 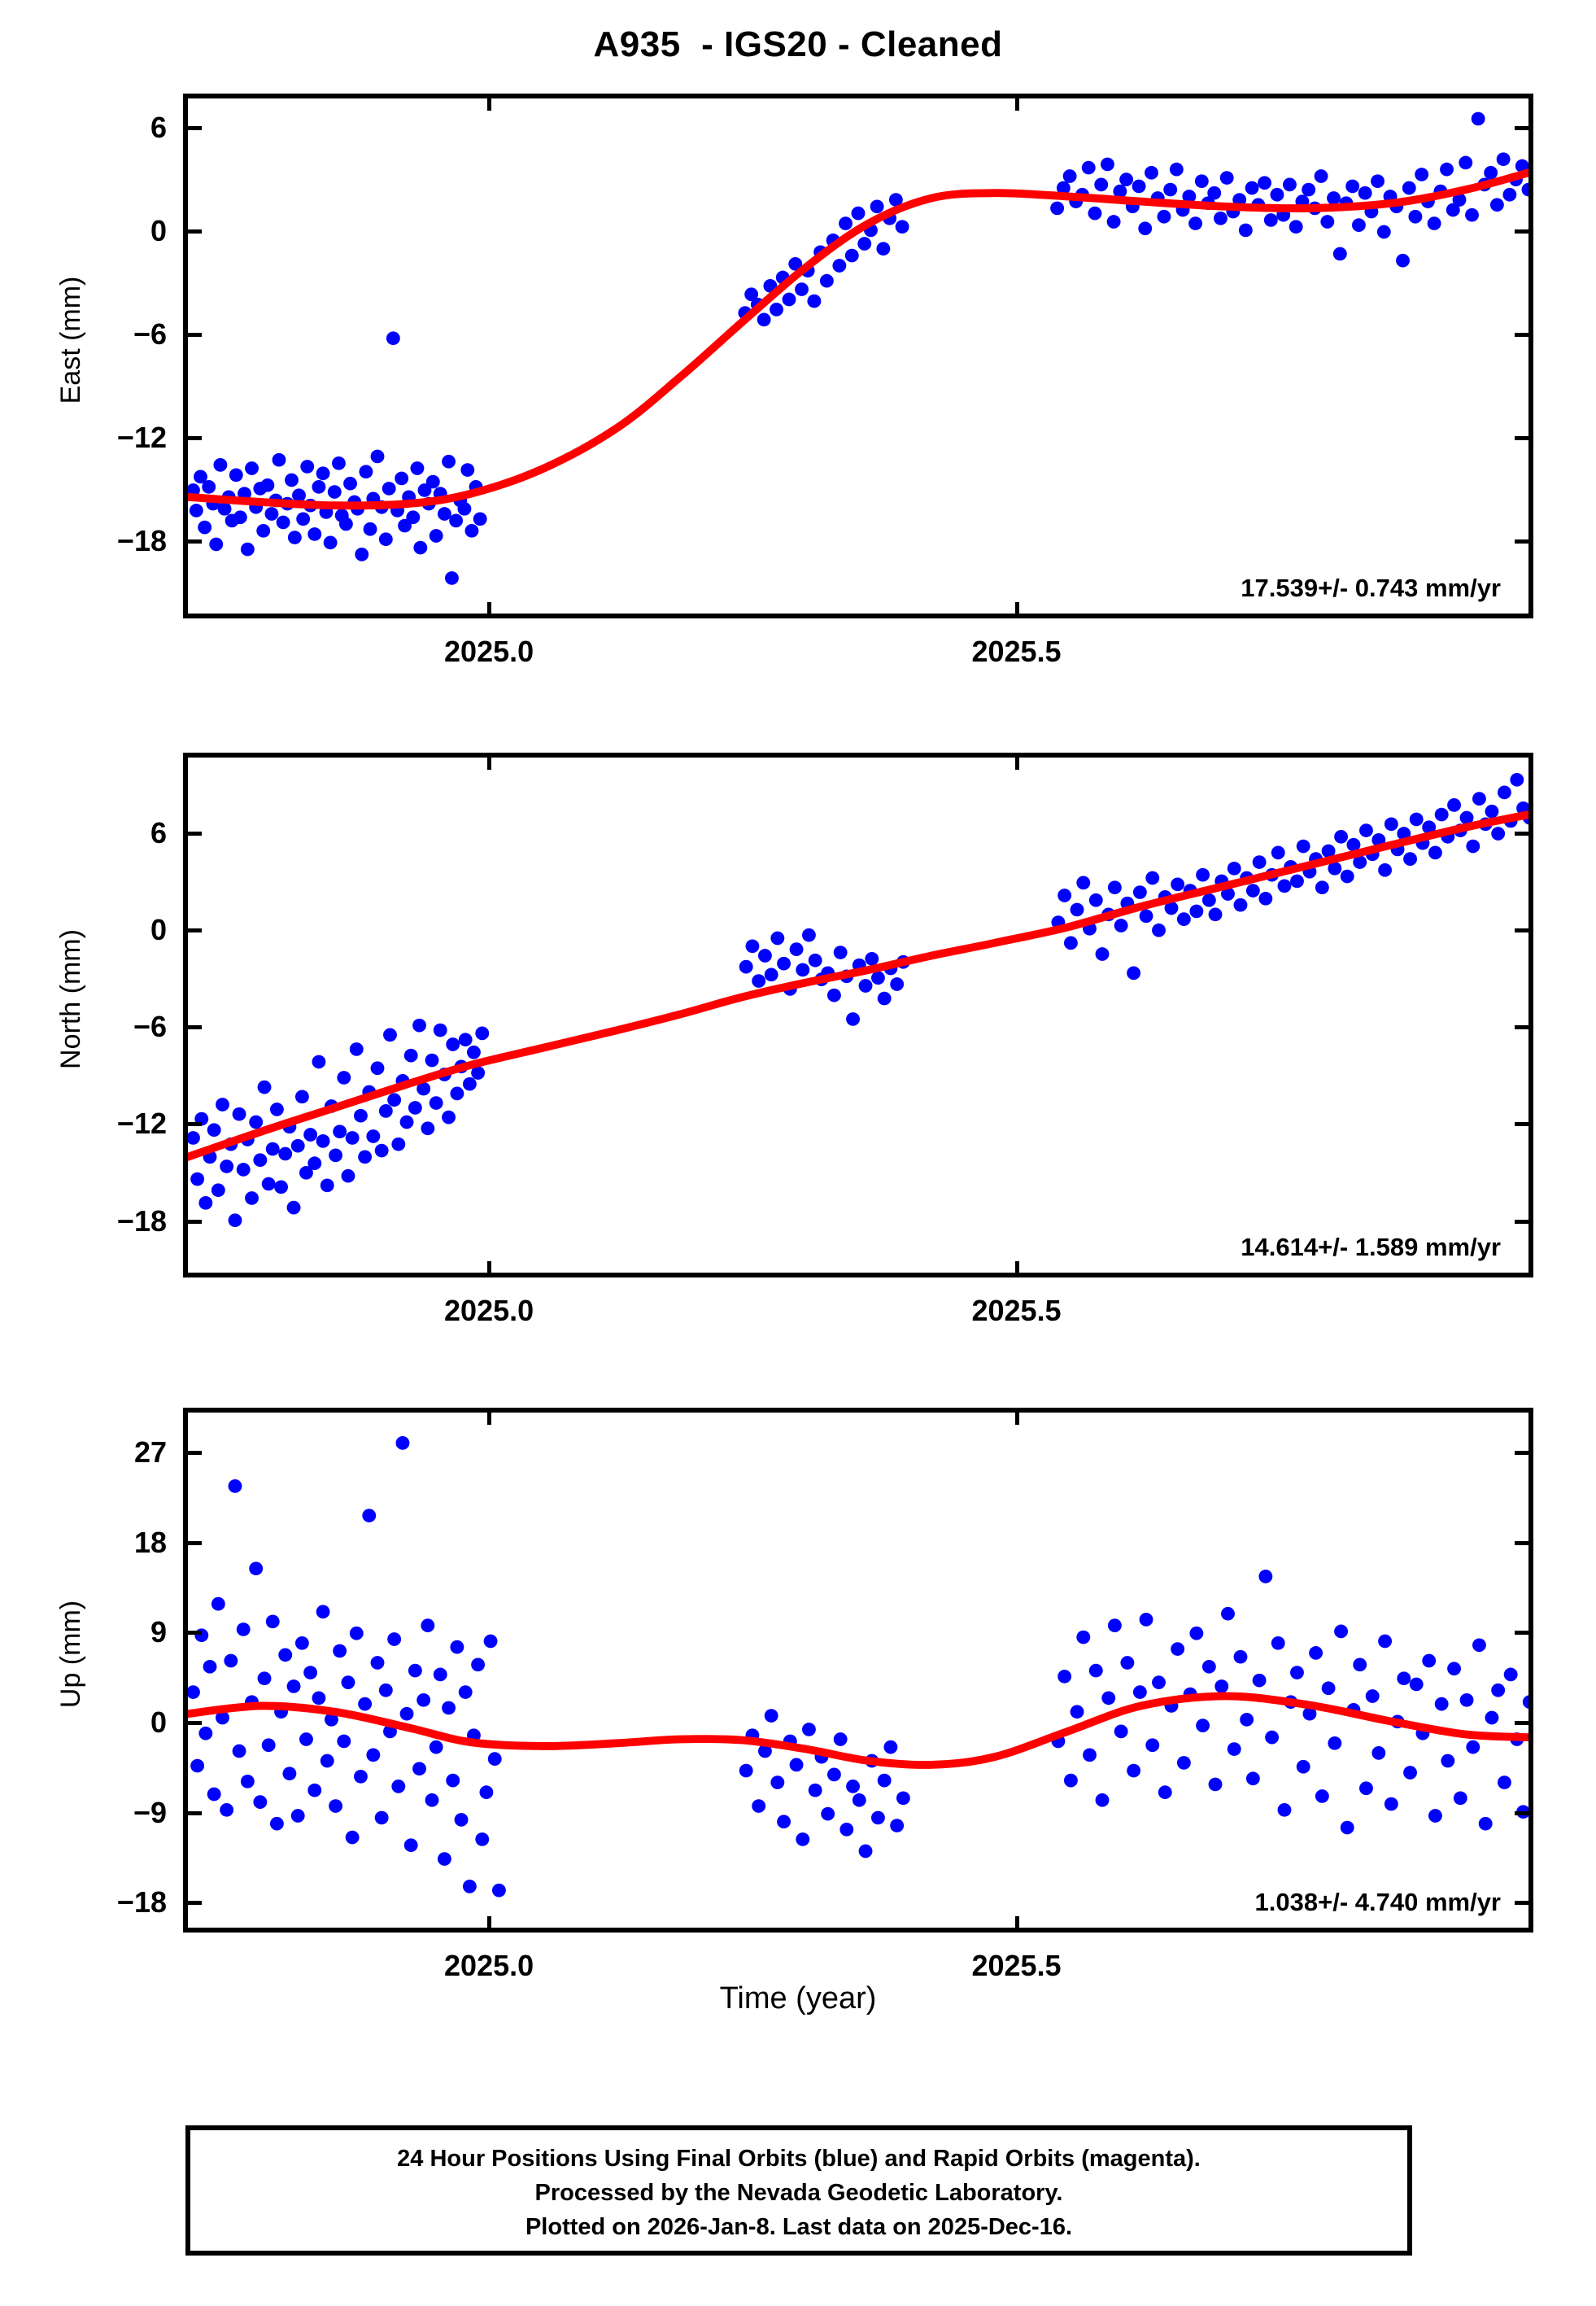 What do you see at coordinates (150, 1812) in the screenshot?
I see `y-tick-label: −9` at bounding box center [150, 1812].